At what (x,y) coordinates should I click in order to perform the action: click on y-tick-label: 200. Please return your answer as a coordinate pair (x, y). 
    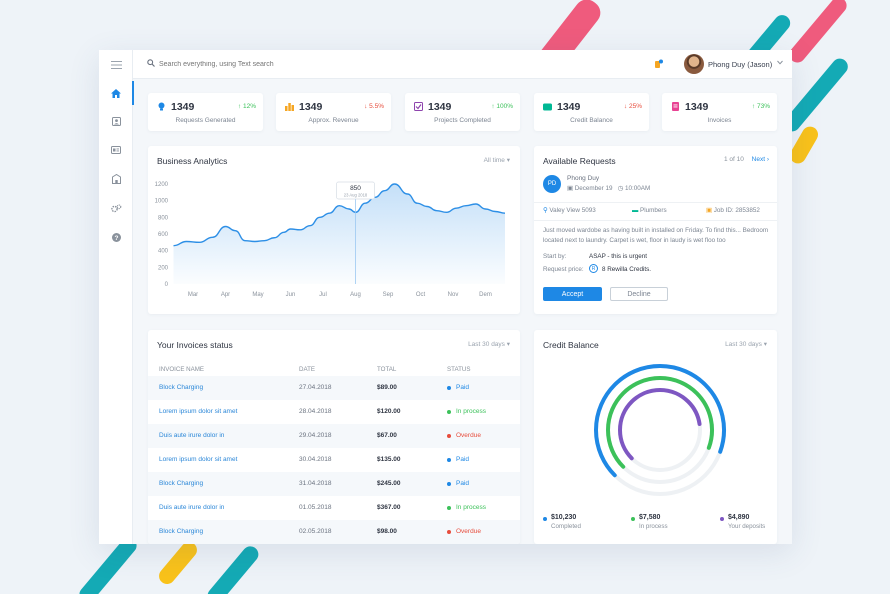
    Looking at the image, I should click on (163, 268).